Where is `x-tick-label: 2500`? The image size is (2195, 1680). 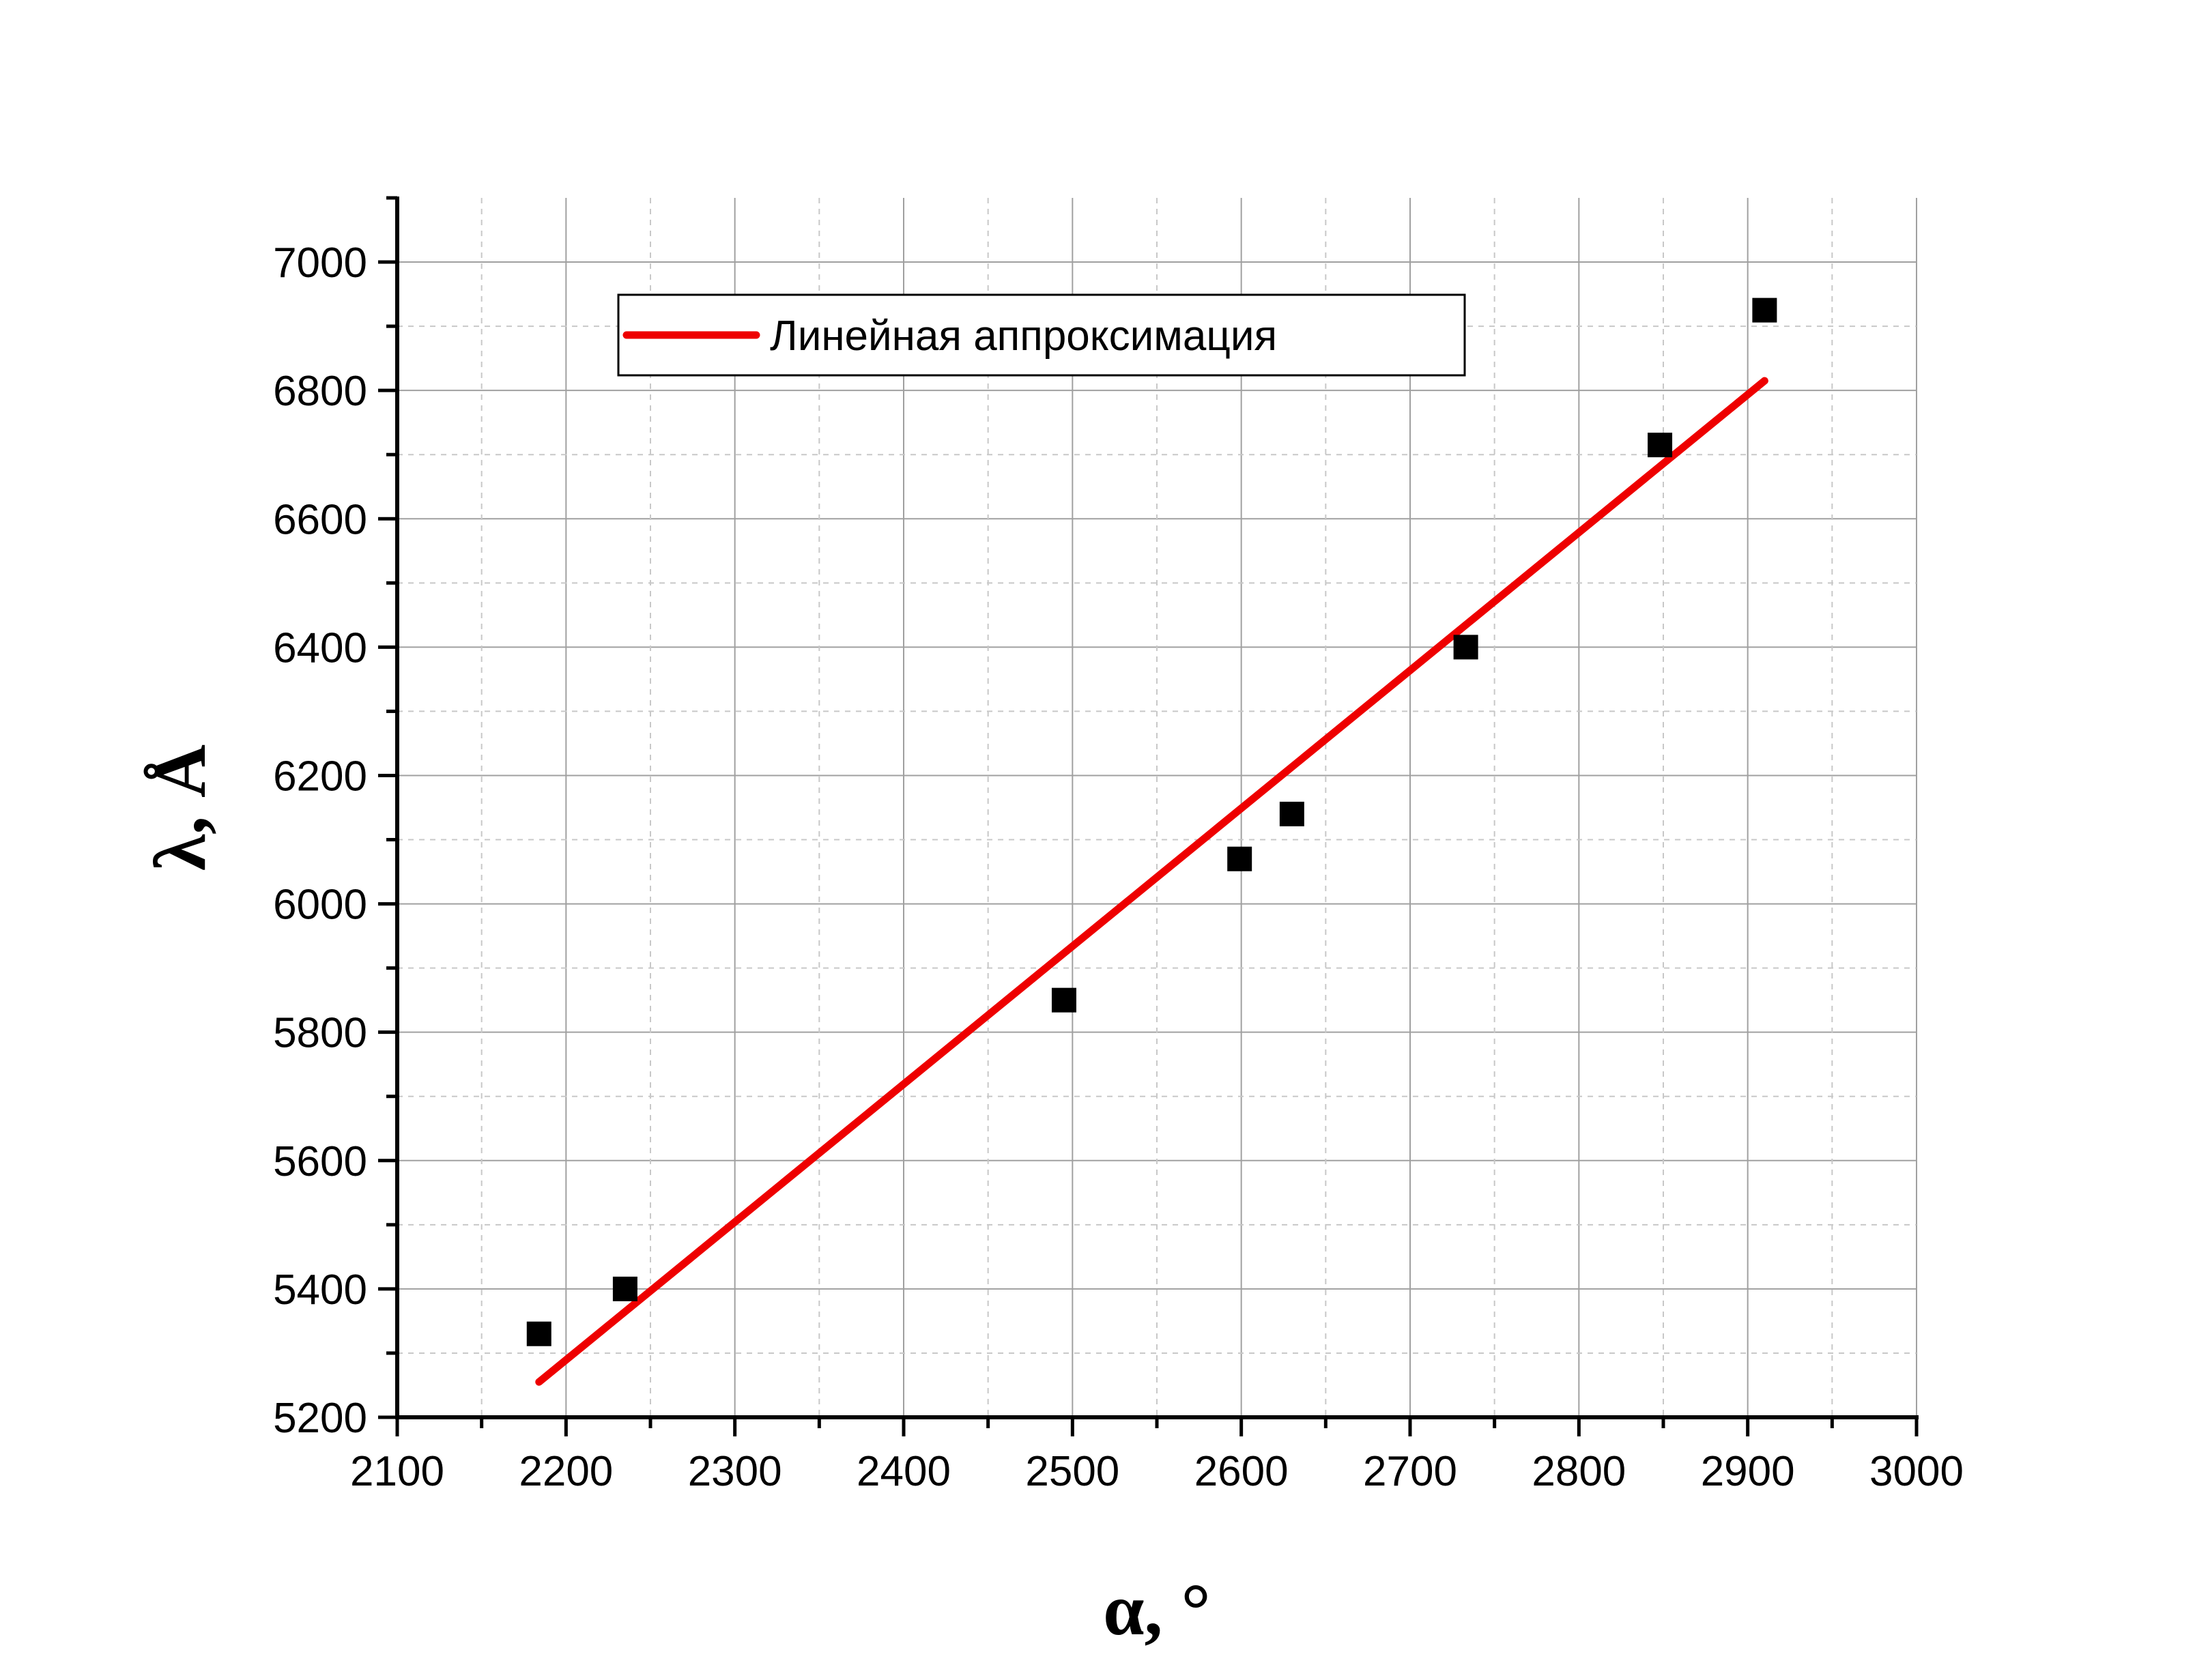 x-tick-label: 2500 is located at coordinates (1072, 1471).